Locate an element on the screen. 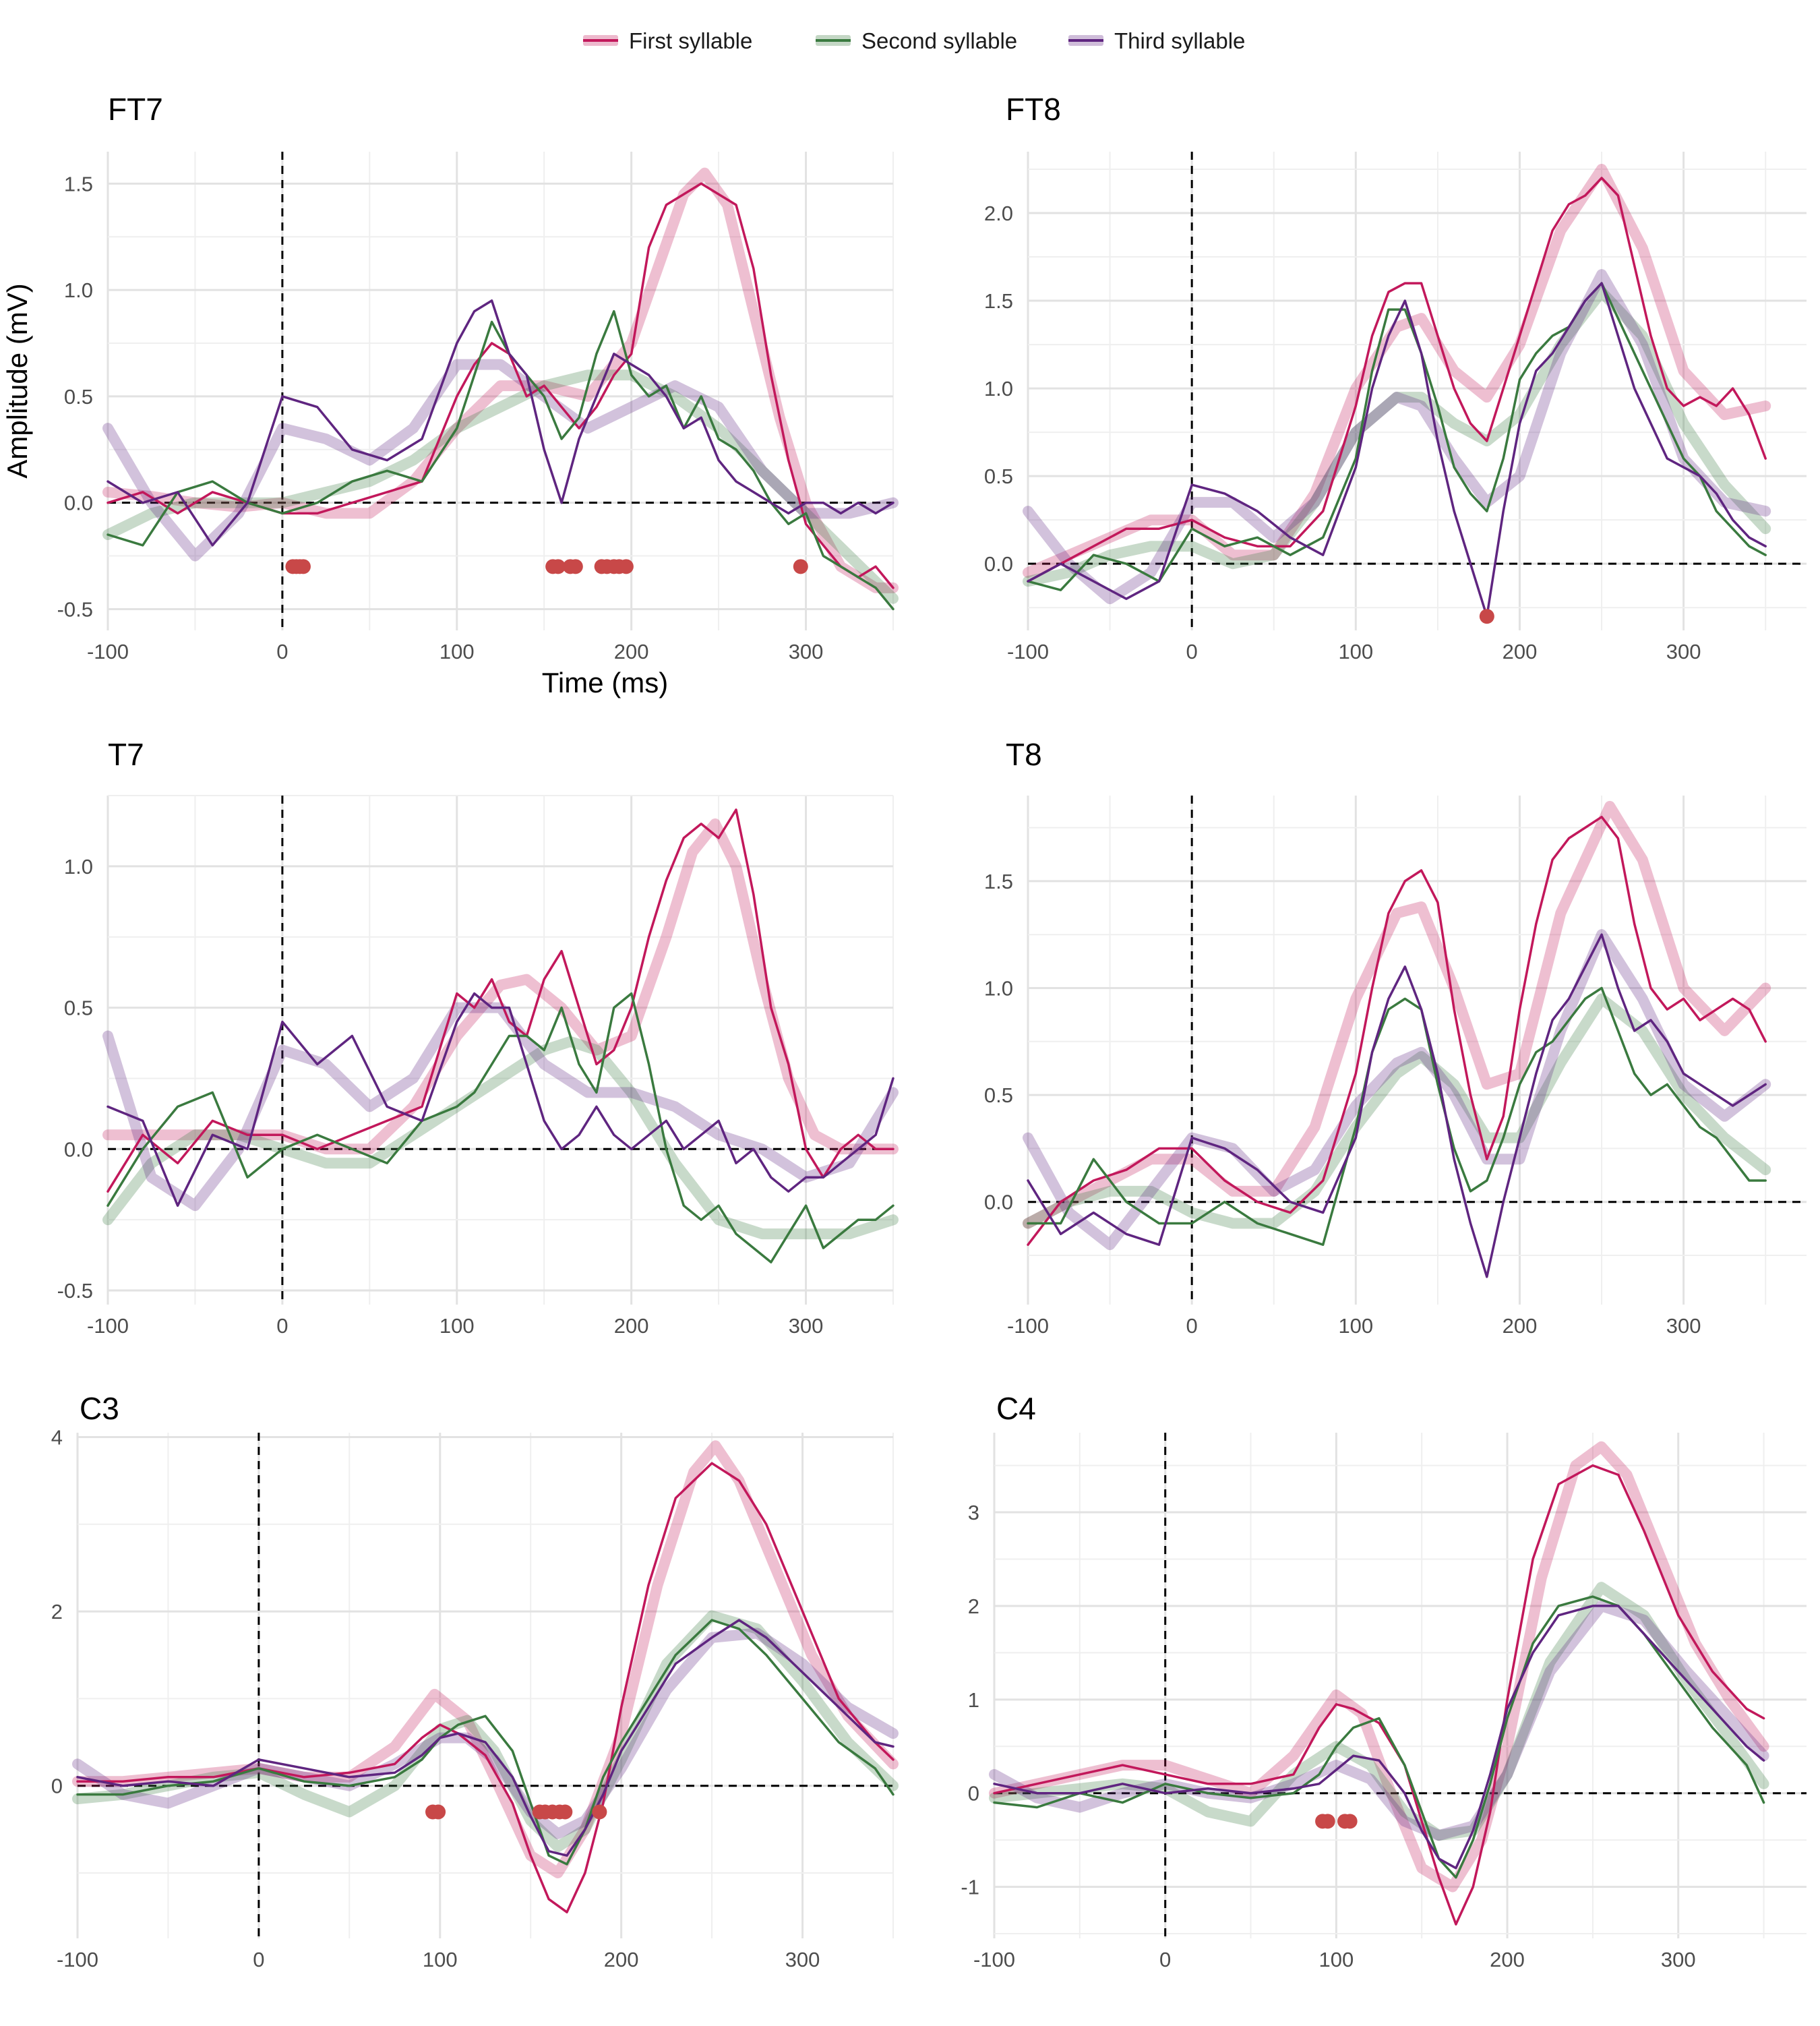 This screenshot has height=2026, width=1820. tick-labels: -100 0 100 200 300 0.0 0.5 1.0 1.5 is located at coordinates (1342, 1104).